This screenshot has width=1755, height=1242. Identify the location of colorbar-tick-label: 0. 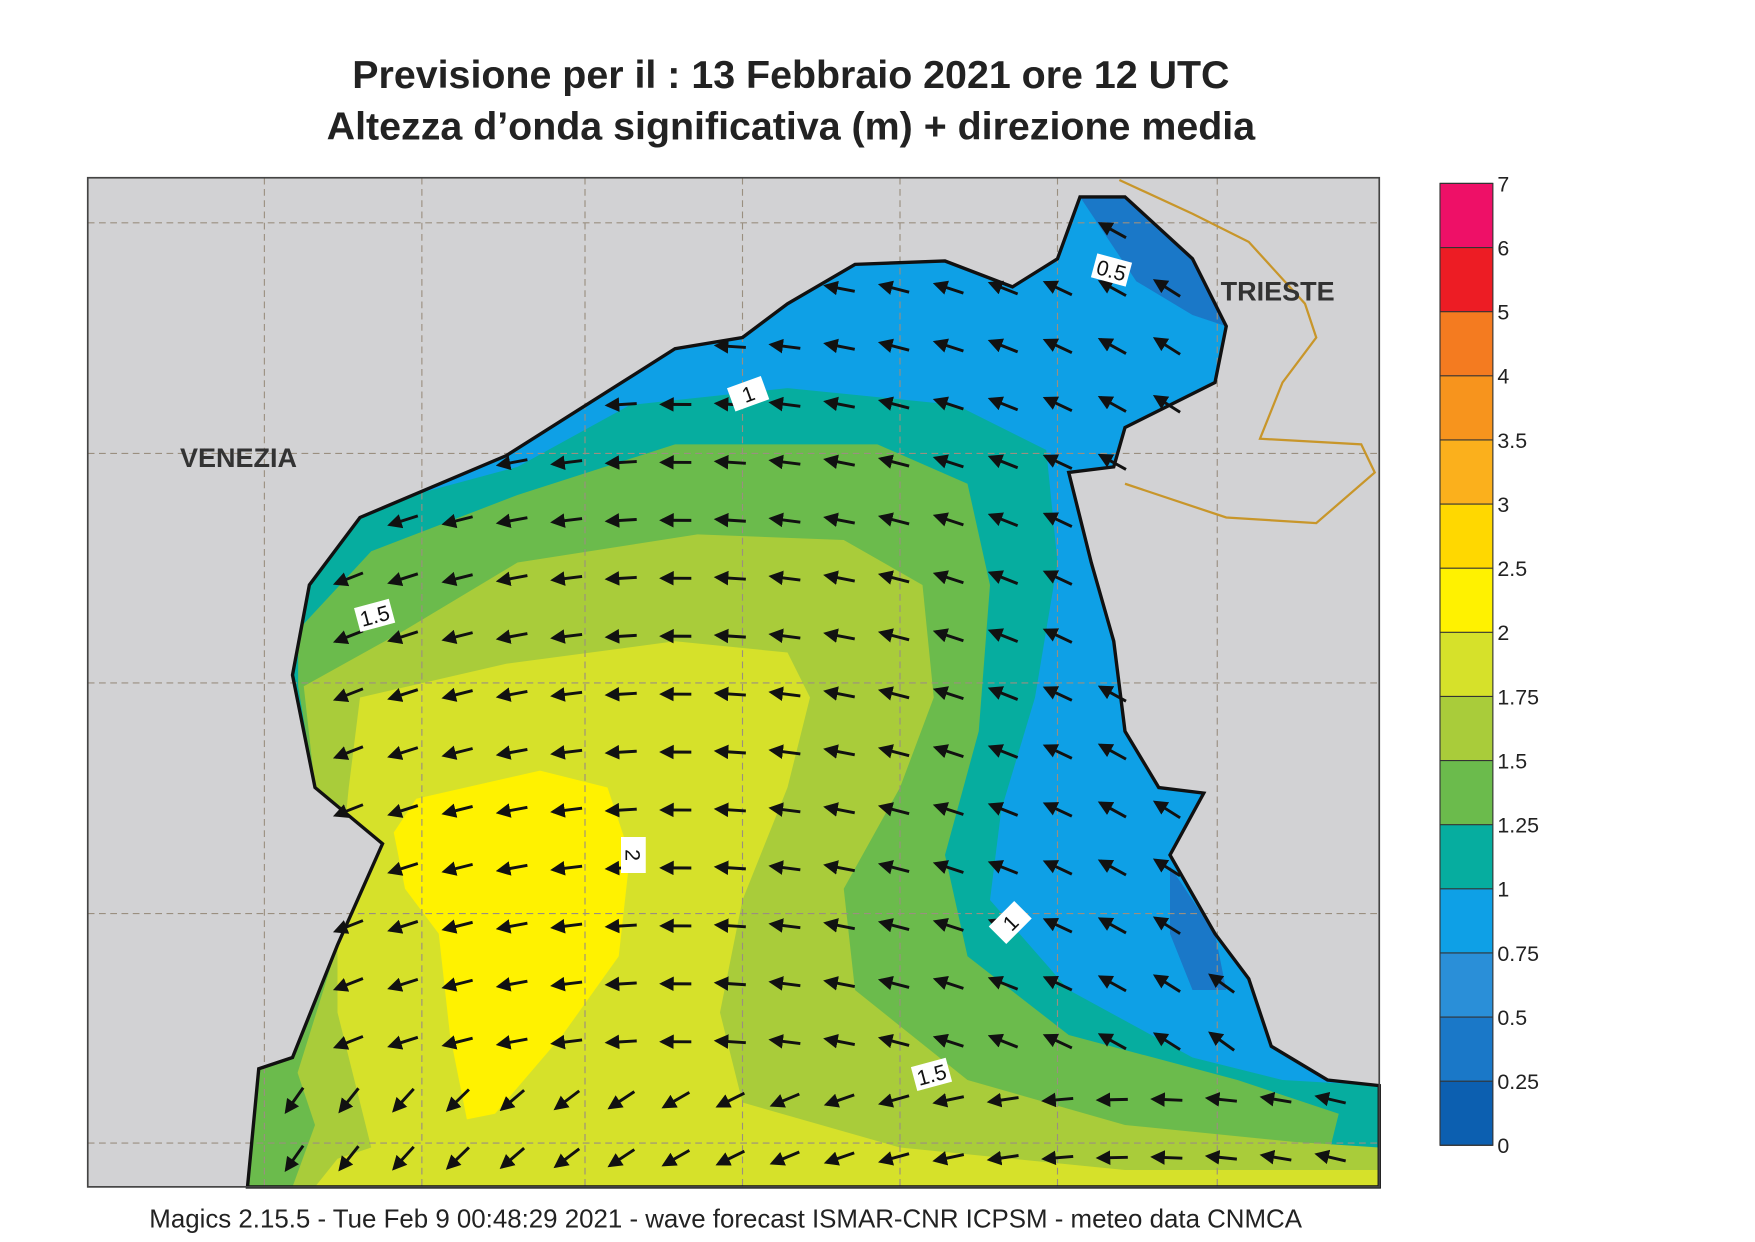
(1503, 1146).